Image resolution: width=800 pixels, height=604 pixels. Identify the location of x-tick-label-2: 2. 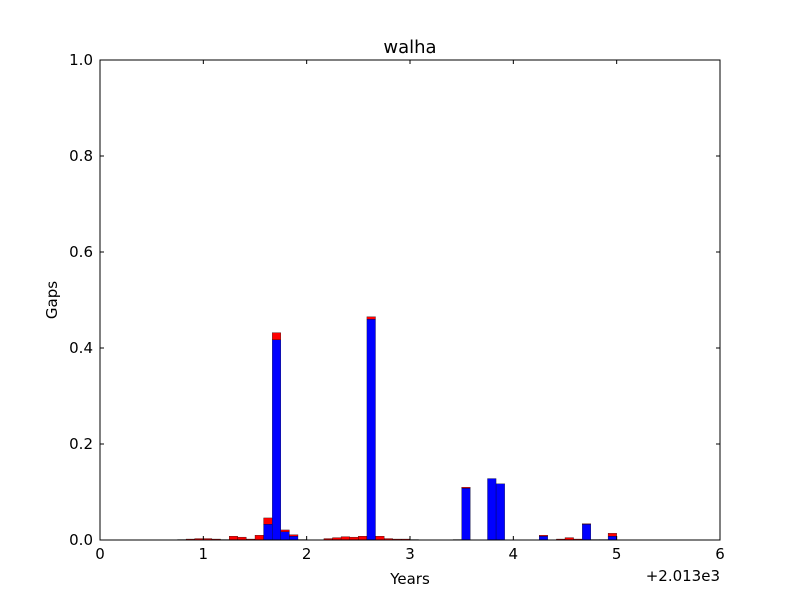
(307, 554).